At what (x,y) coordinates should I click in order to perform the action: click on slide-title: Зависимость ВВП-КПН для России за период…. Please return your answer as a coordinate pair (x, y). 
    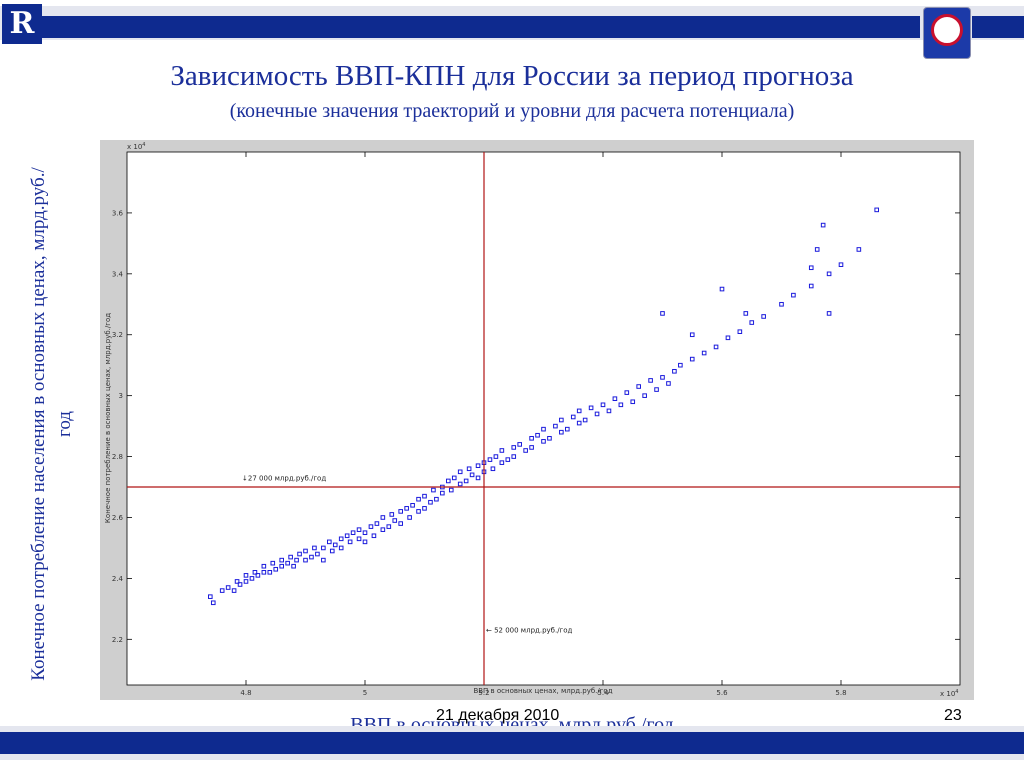
    Looking at the image, I should click on (512, 76).